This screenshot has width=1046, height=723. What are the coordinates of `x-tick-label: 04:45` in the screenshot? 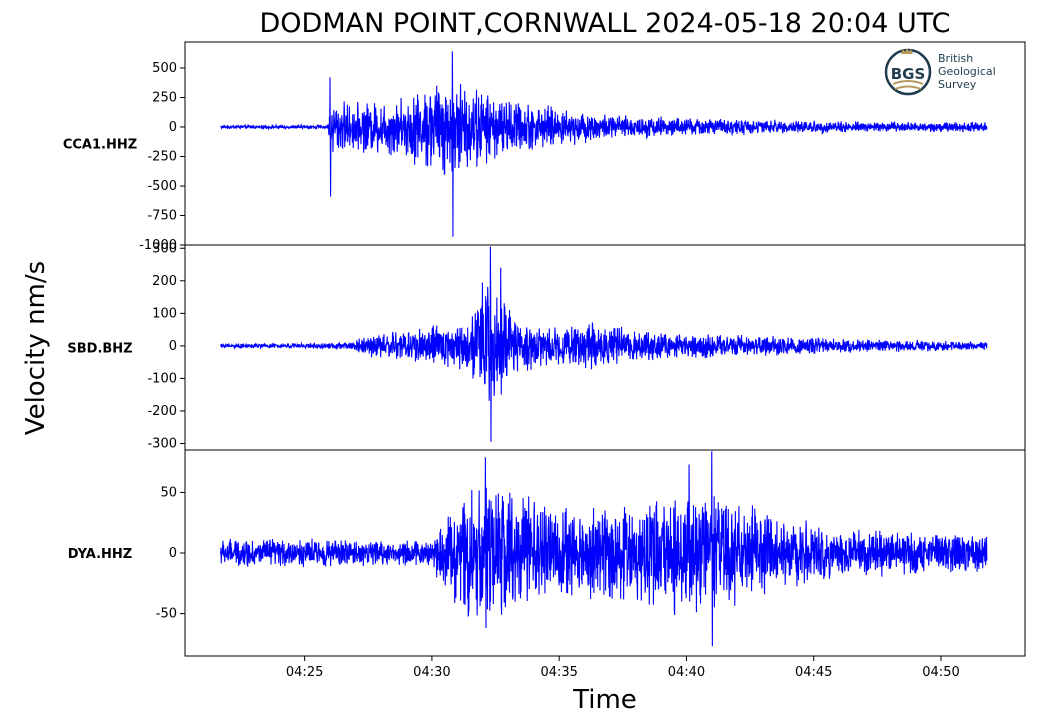 It's located at (813, 672).